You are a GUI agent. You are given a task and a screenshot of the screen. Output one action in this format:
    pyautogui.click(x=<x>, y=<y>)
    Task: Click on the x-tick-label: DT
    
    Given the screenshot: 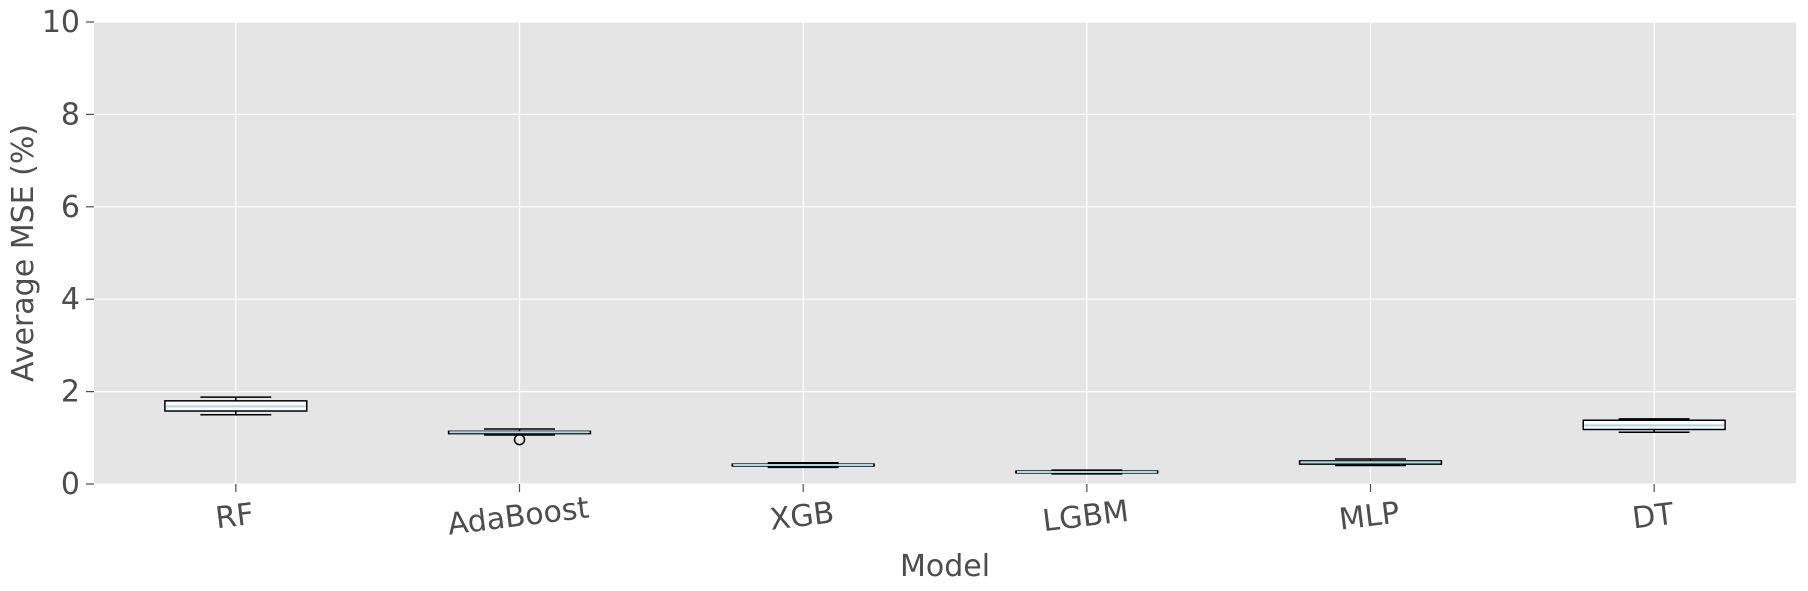 What is the action you would take?
    pyautogui.click(x=1653, y=517)
    